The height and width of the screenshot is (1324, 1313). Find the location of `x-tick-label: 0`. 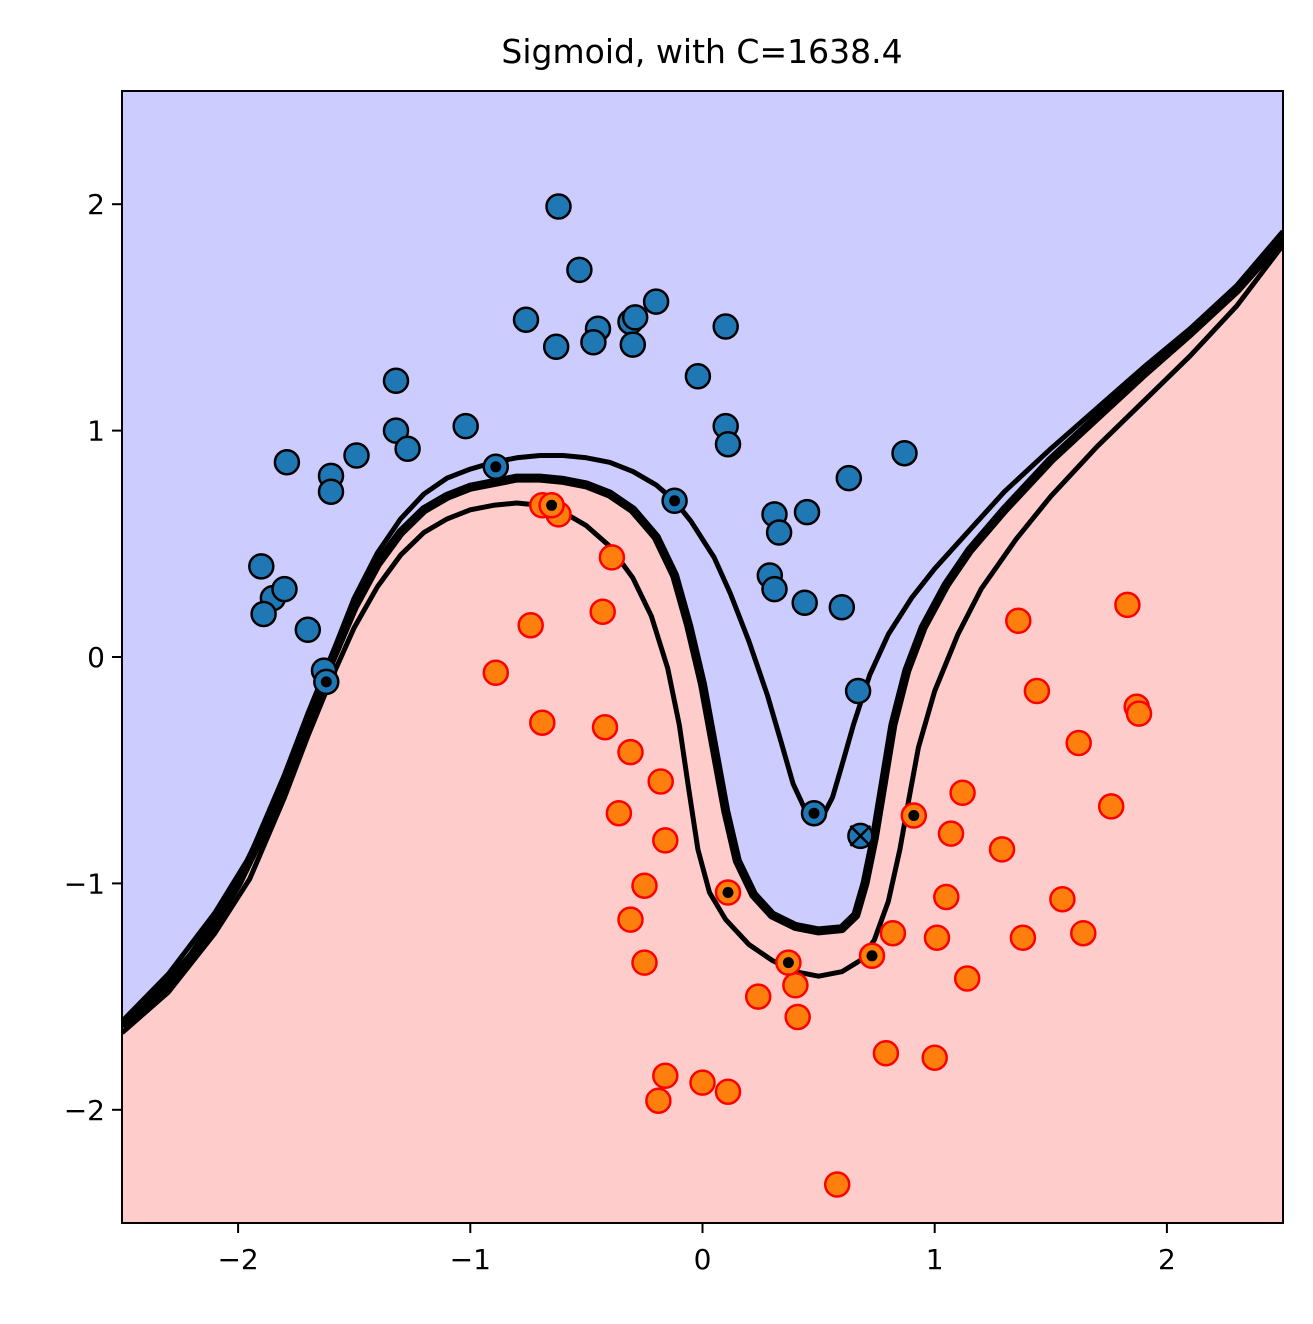

x-tick-label: 0 is located at coordinates (703, 1259).